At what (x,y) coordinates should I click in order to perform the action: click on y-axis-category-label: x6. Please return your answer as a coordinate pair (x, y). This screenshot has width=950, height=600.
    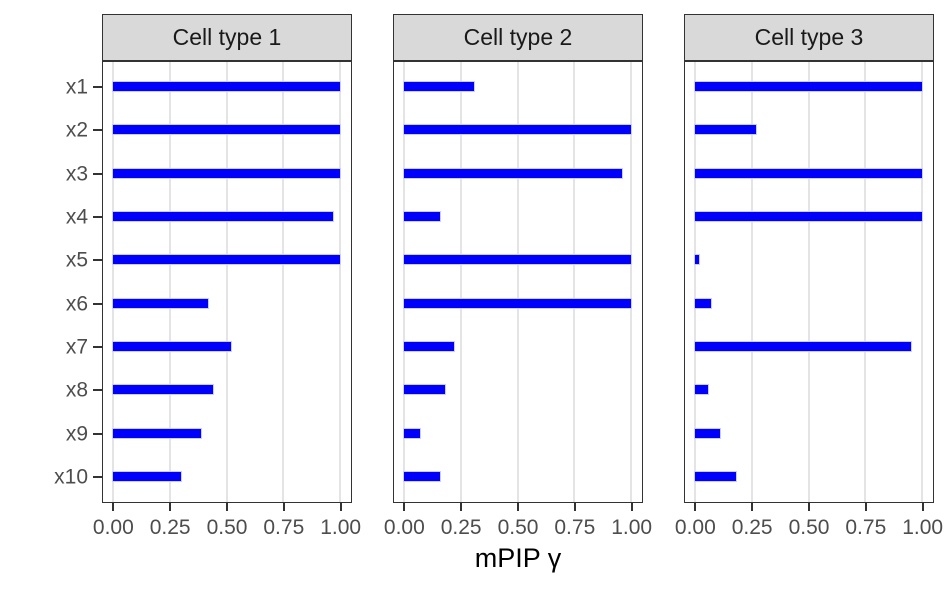
    Looking at the image, I should click on (76, 304).